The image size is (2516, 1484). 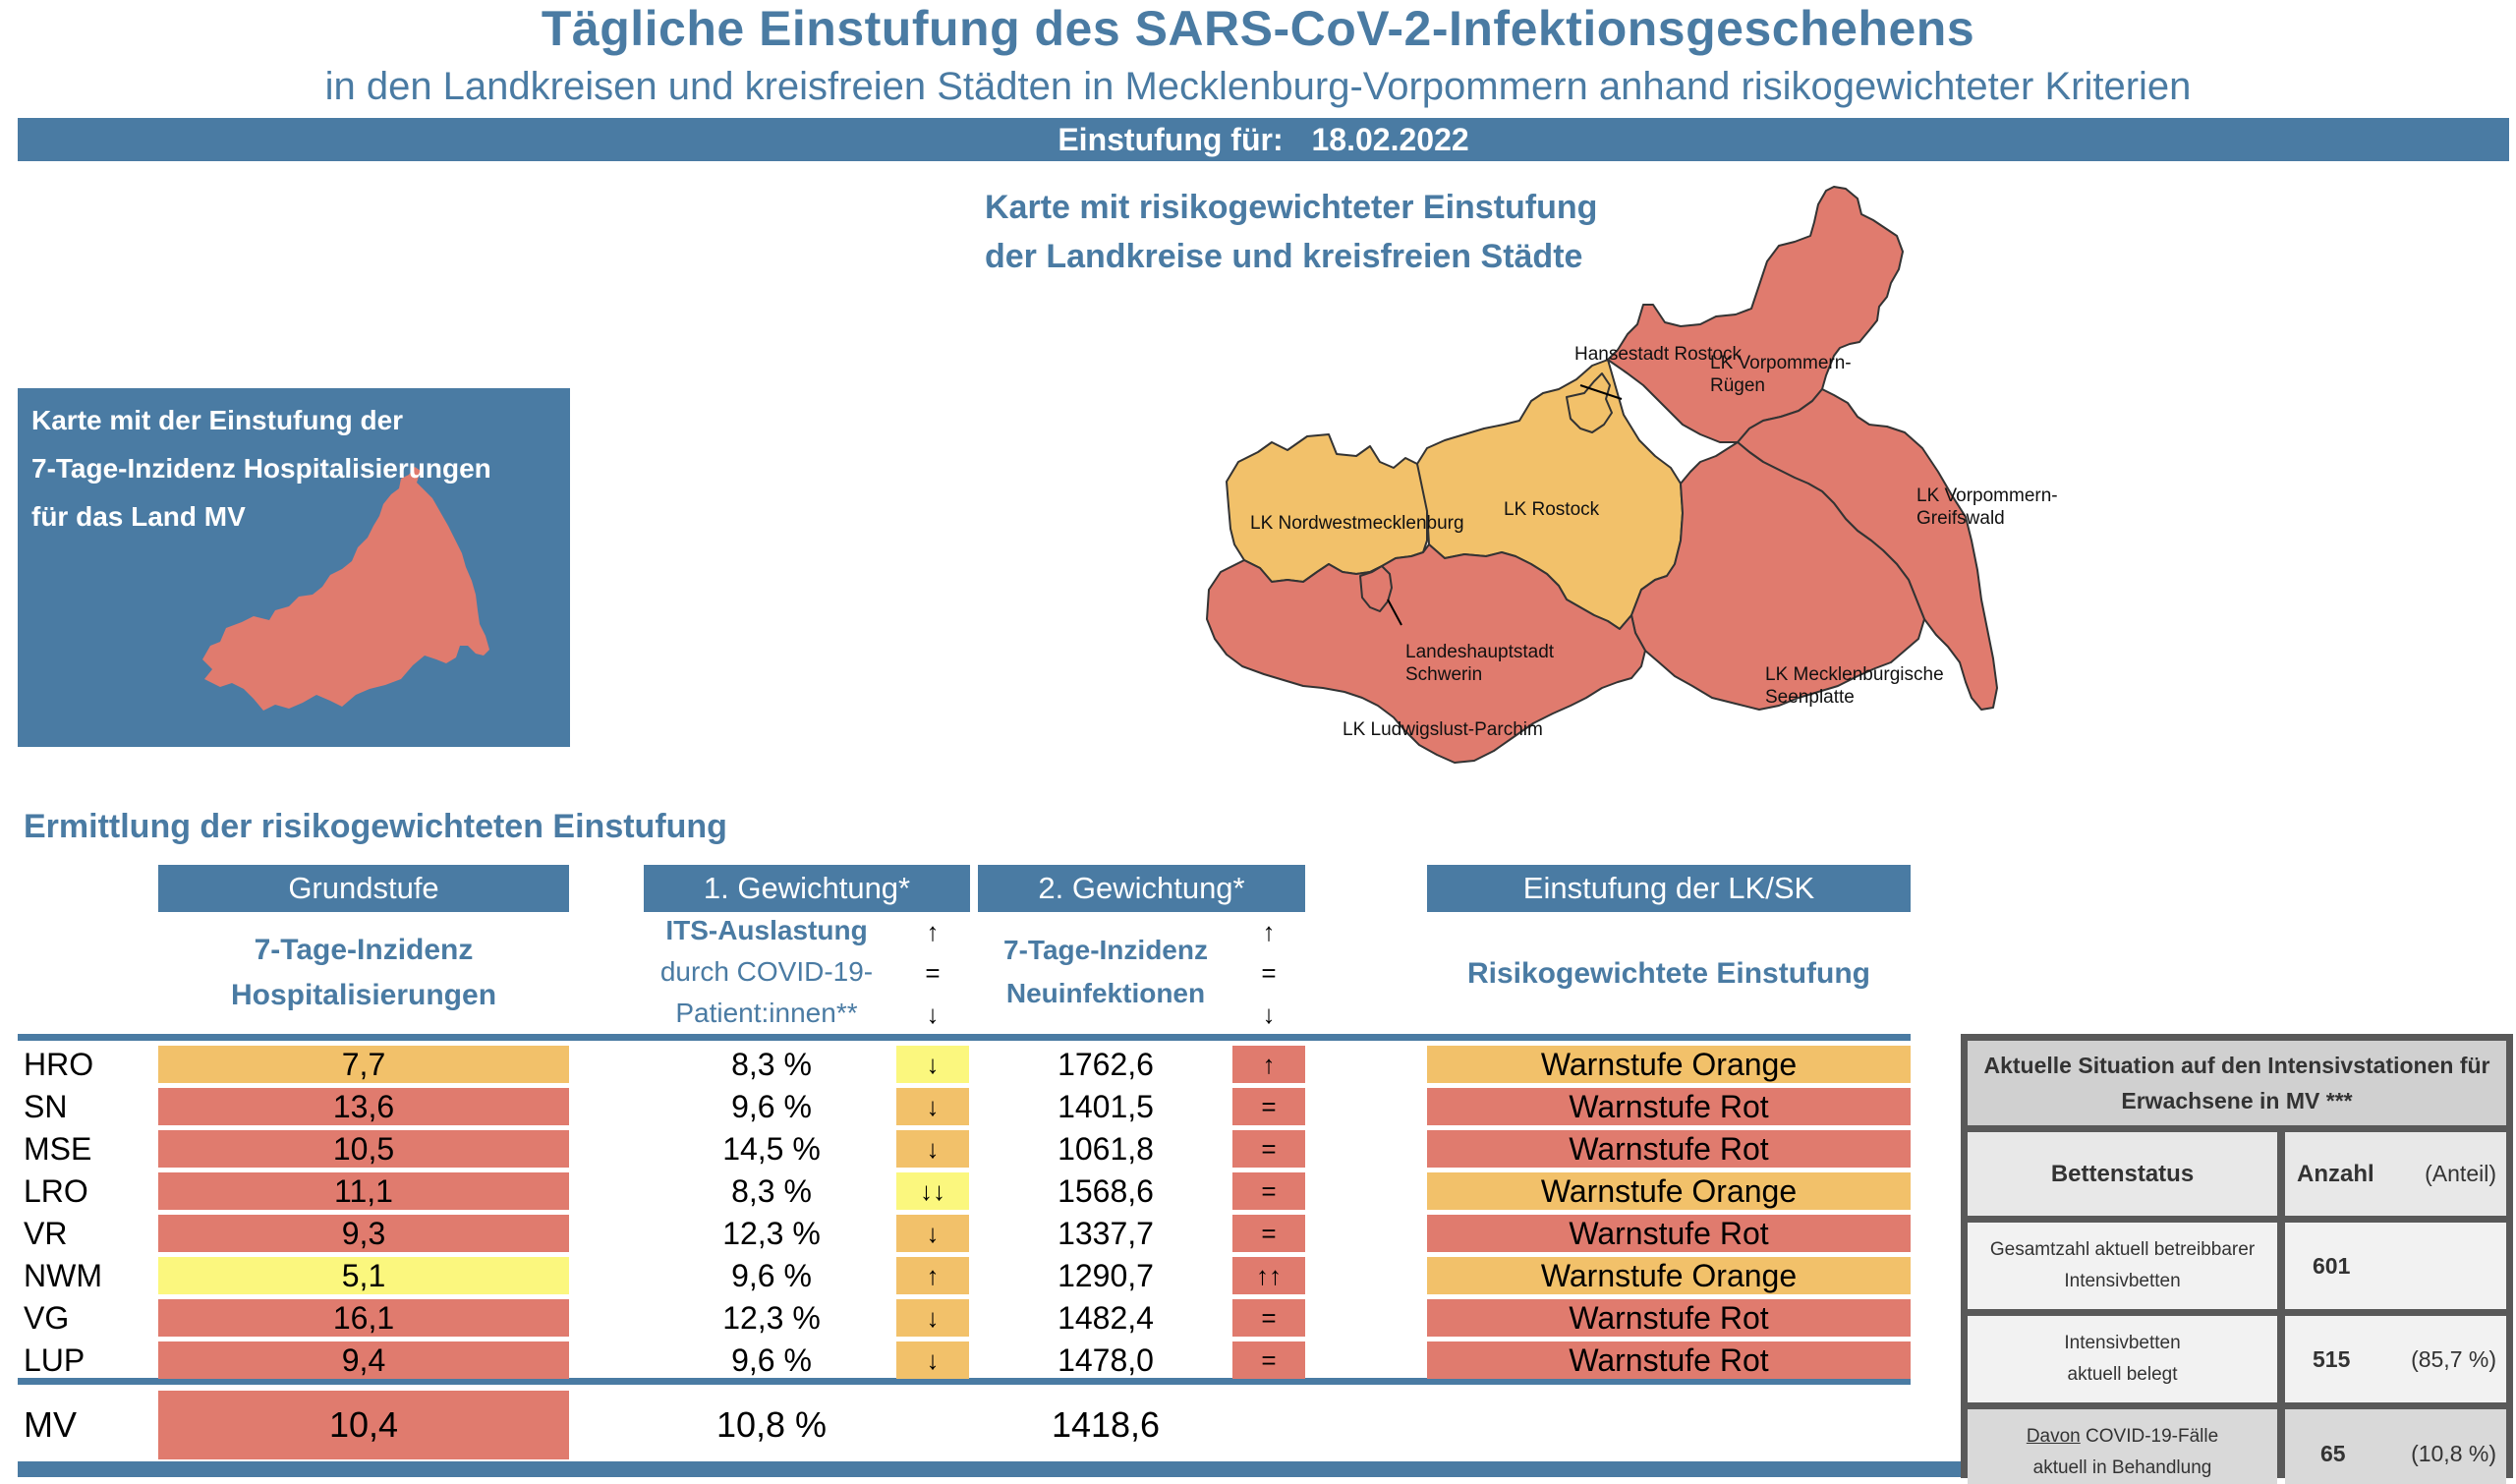 What do you see at coordinates (933, 931) in the screenshot?
I see `legend-up-arrow-icon: ↑` at bounding box center [933, 931].